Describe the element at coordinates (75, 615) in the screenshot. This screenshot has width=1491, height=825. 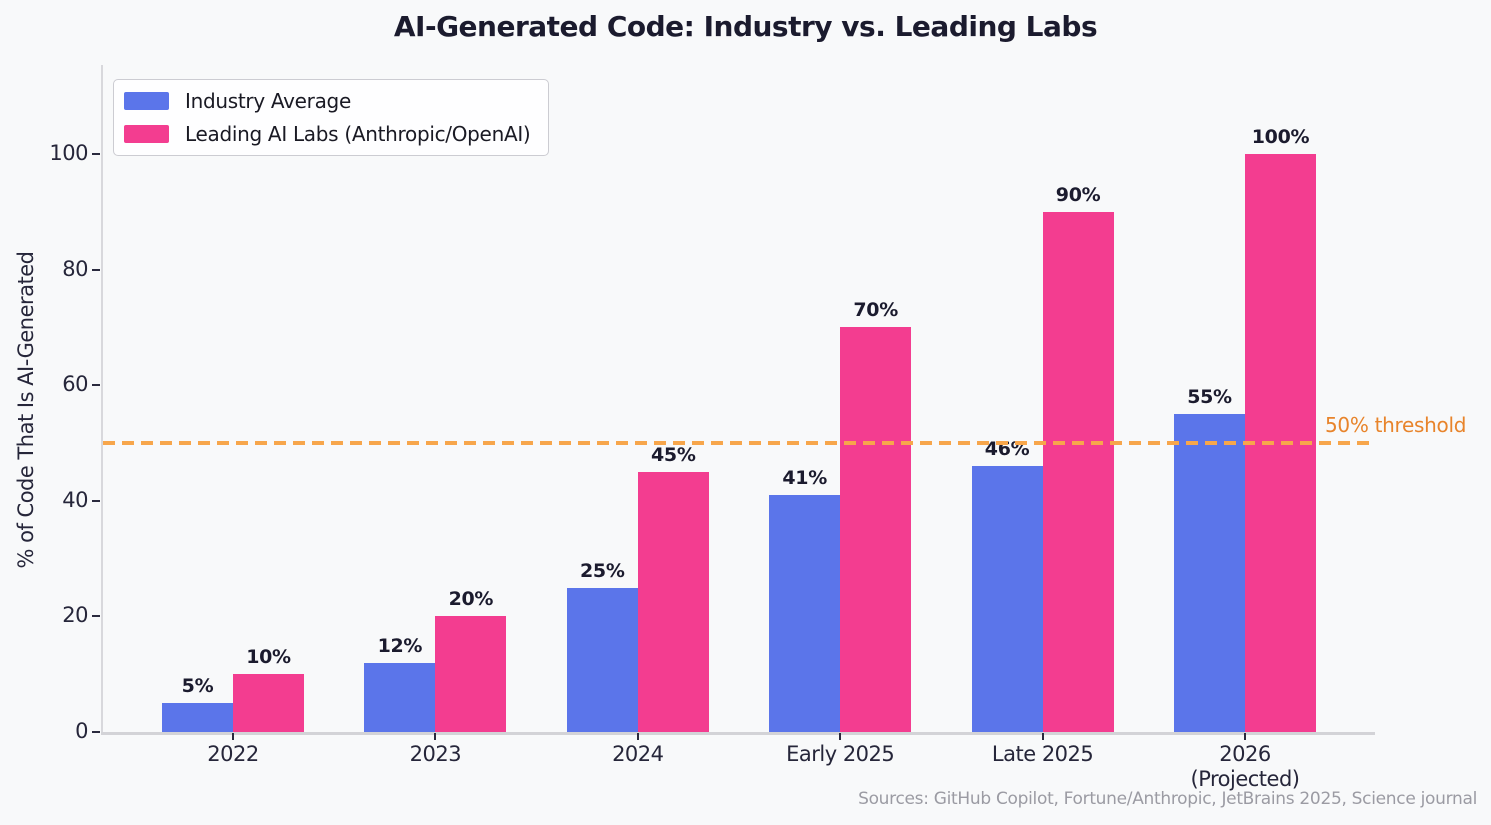
I see `y-tick-label: 20` at that location.